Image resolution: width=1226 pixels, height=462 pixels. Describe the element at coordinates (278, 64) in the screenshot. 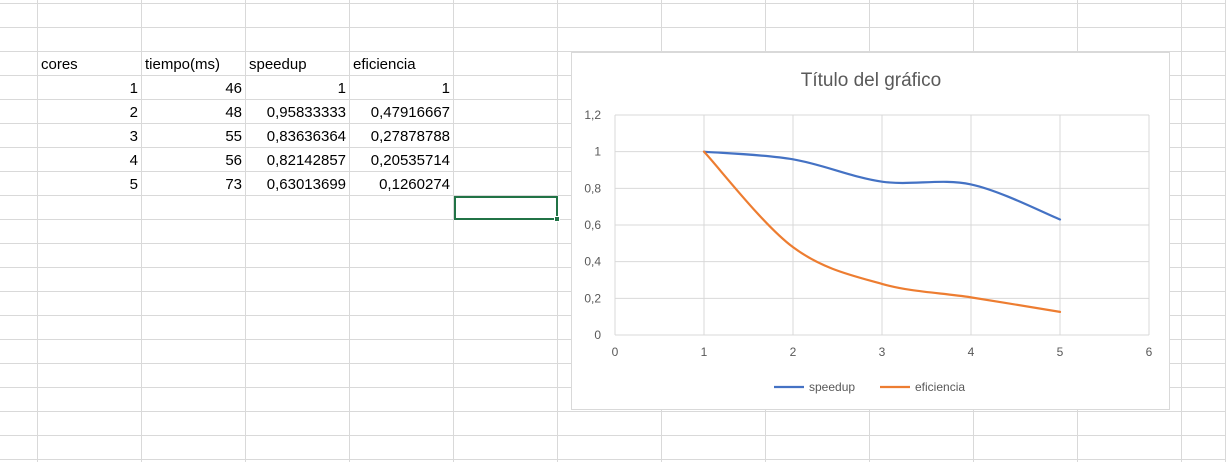

I see `column-header-cell: speedup` at that location.